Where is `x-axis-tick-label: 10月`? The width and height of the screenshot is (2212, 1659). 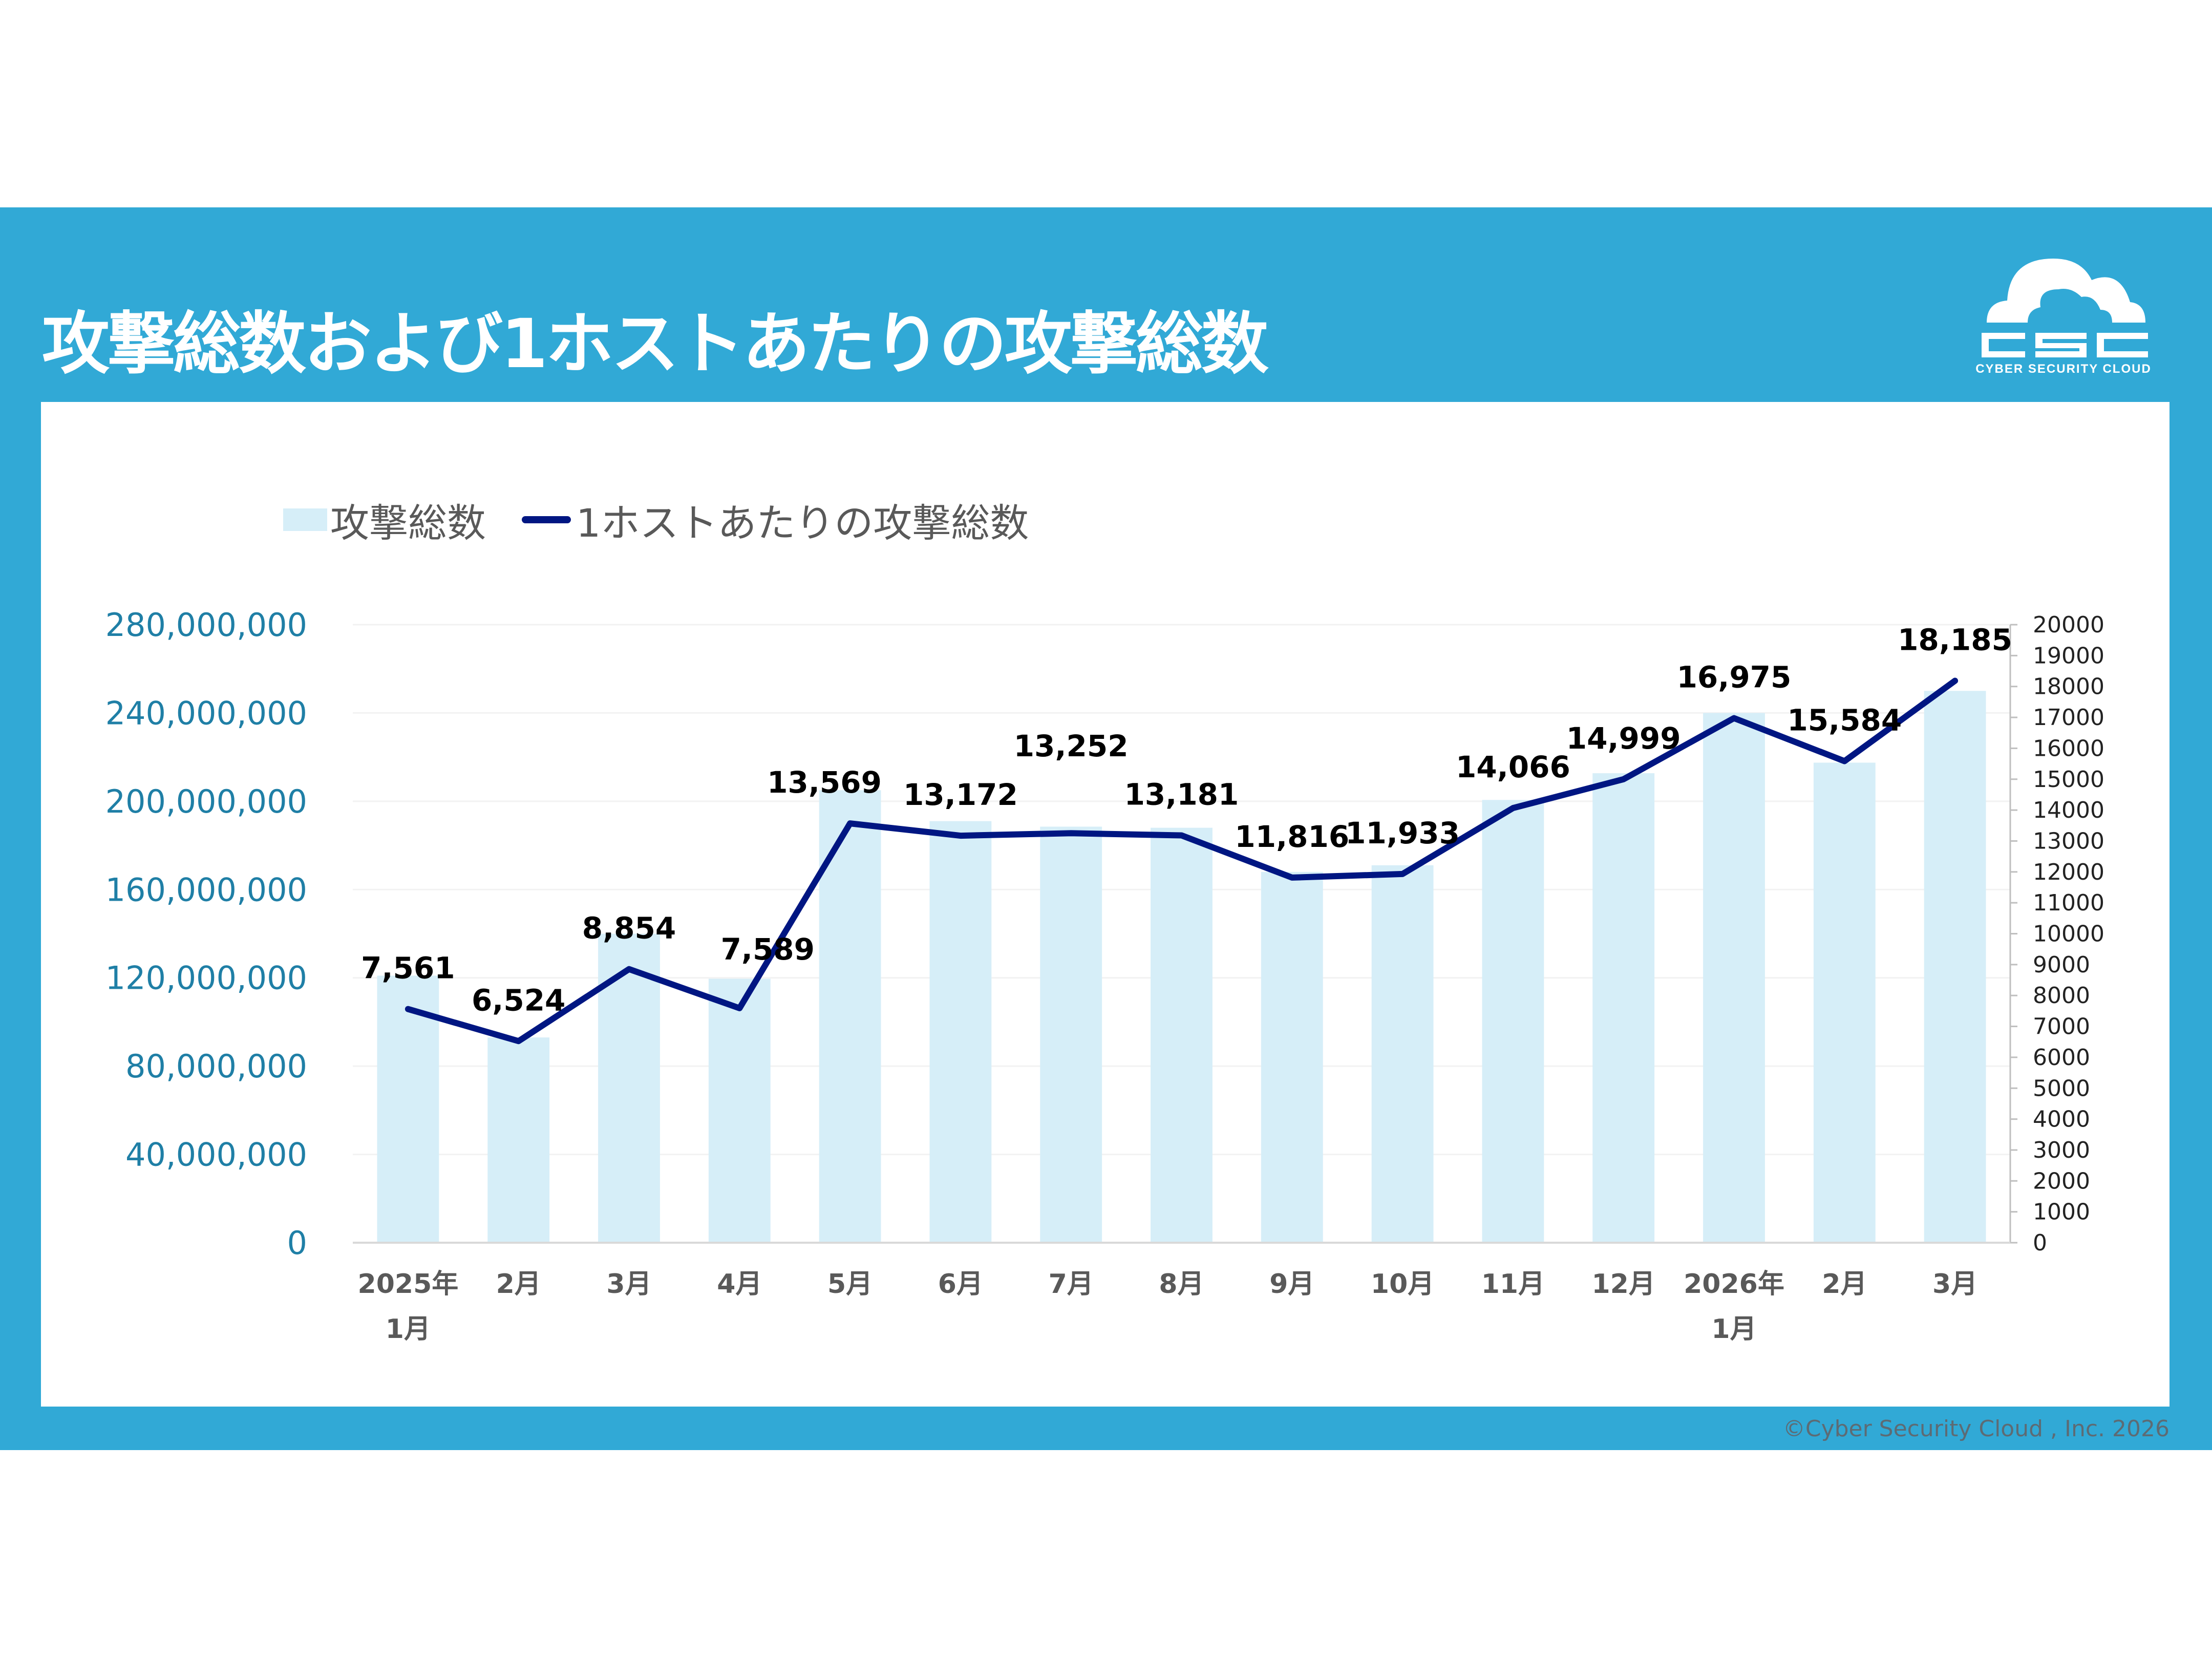
x-axis-tick-label: 10月 is located at coordinates (1402, 1285).